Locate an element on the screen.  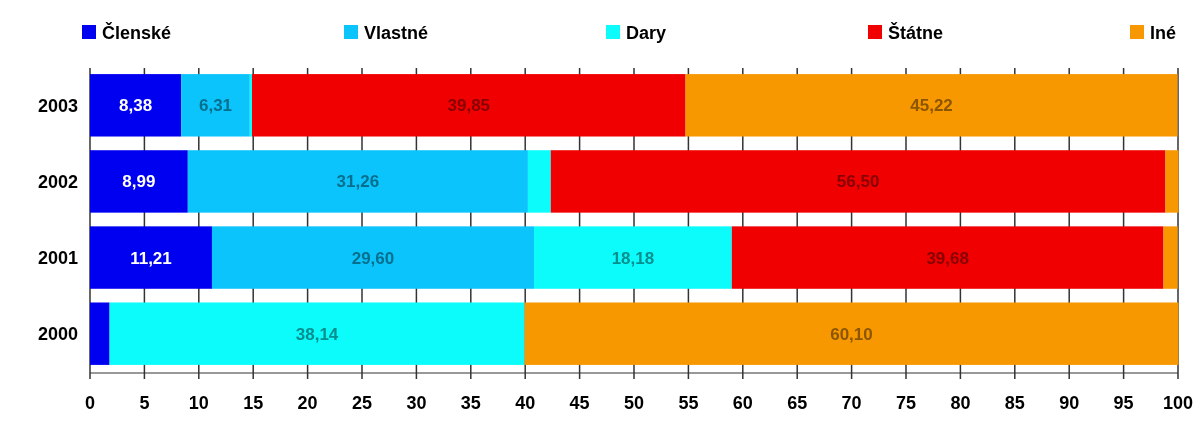
data-label: 38,14 is located at coordinates (317, 334).